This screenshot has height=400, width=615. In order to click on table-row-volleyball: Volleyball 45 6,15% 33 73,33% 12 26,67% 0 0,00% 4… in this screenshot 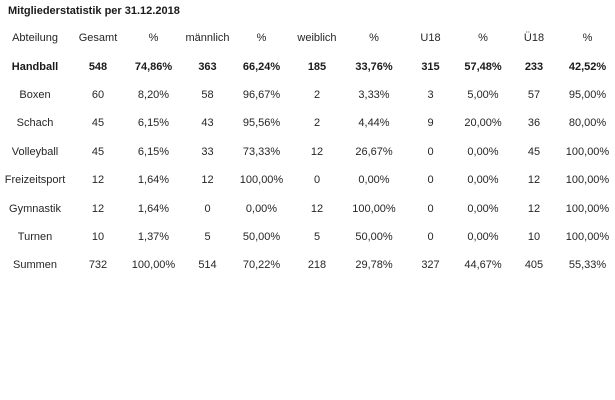, I will do `click(307, 152)`.